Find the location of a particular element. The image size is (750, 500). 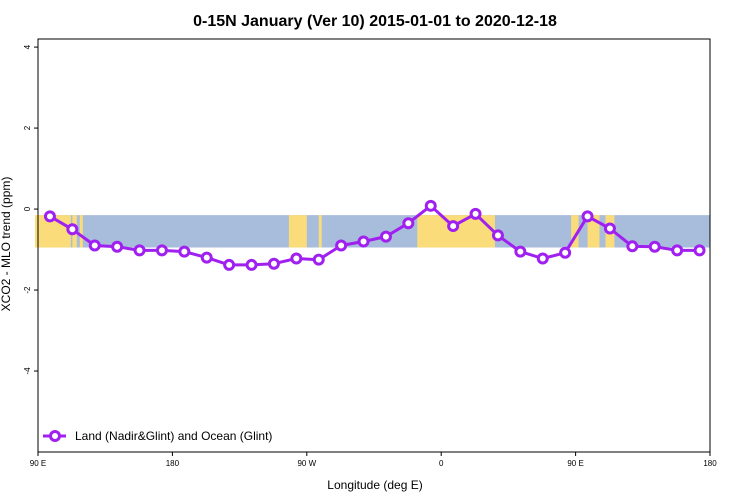

legend-marker is located at coordinates (55, 436).